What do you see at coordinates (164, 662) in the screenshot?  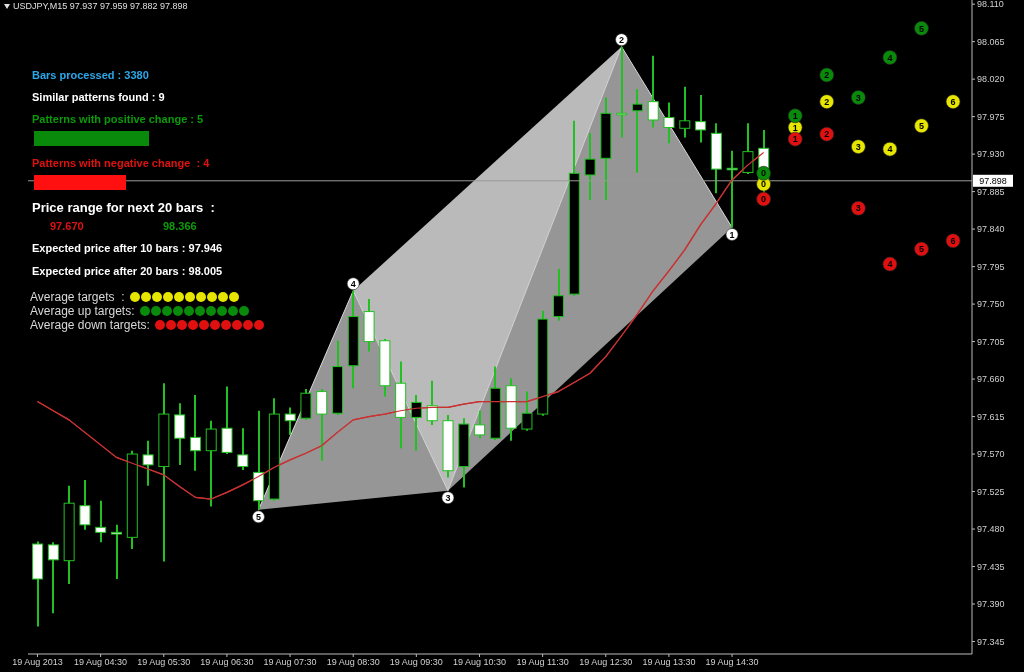 I see `x-tick-label: 19 Aug 05:30` at bounding box center [164, 662].